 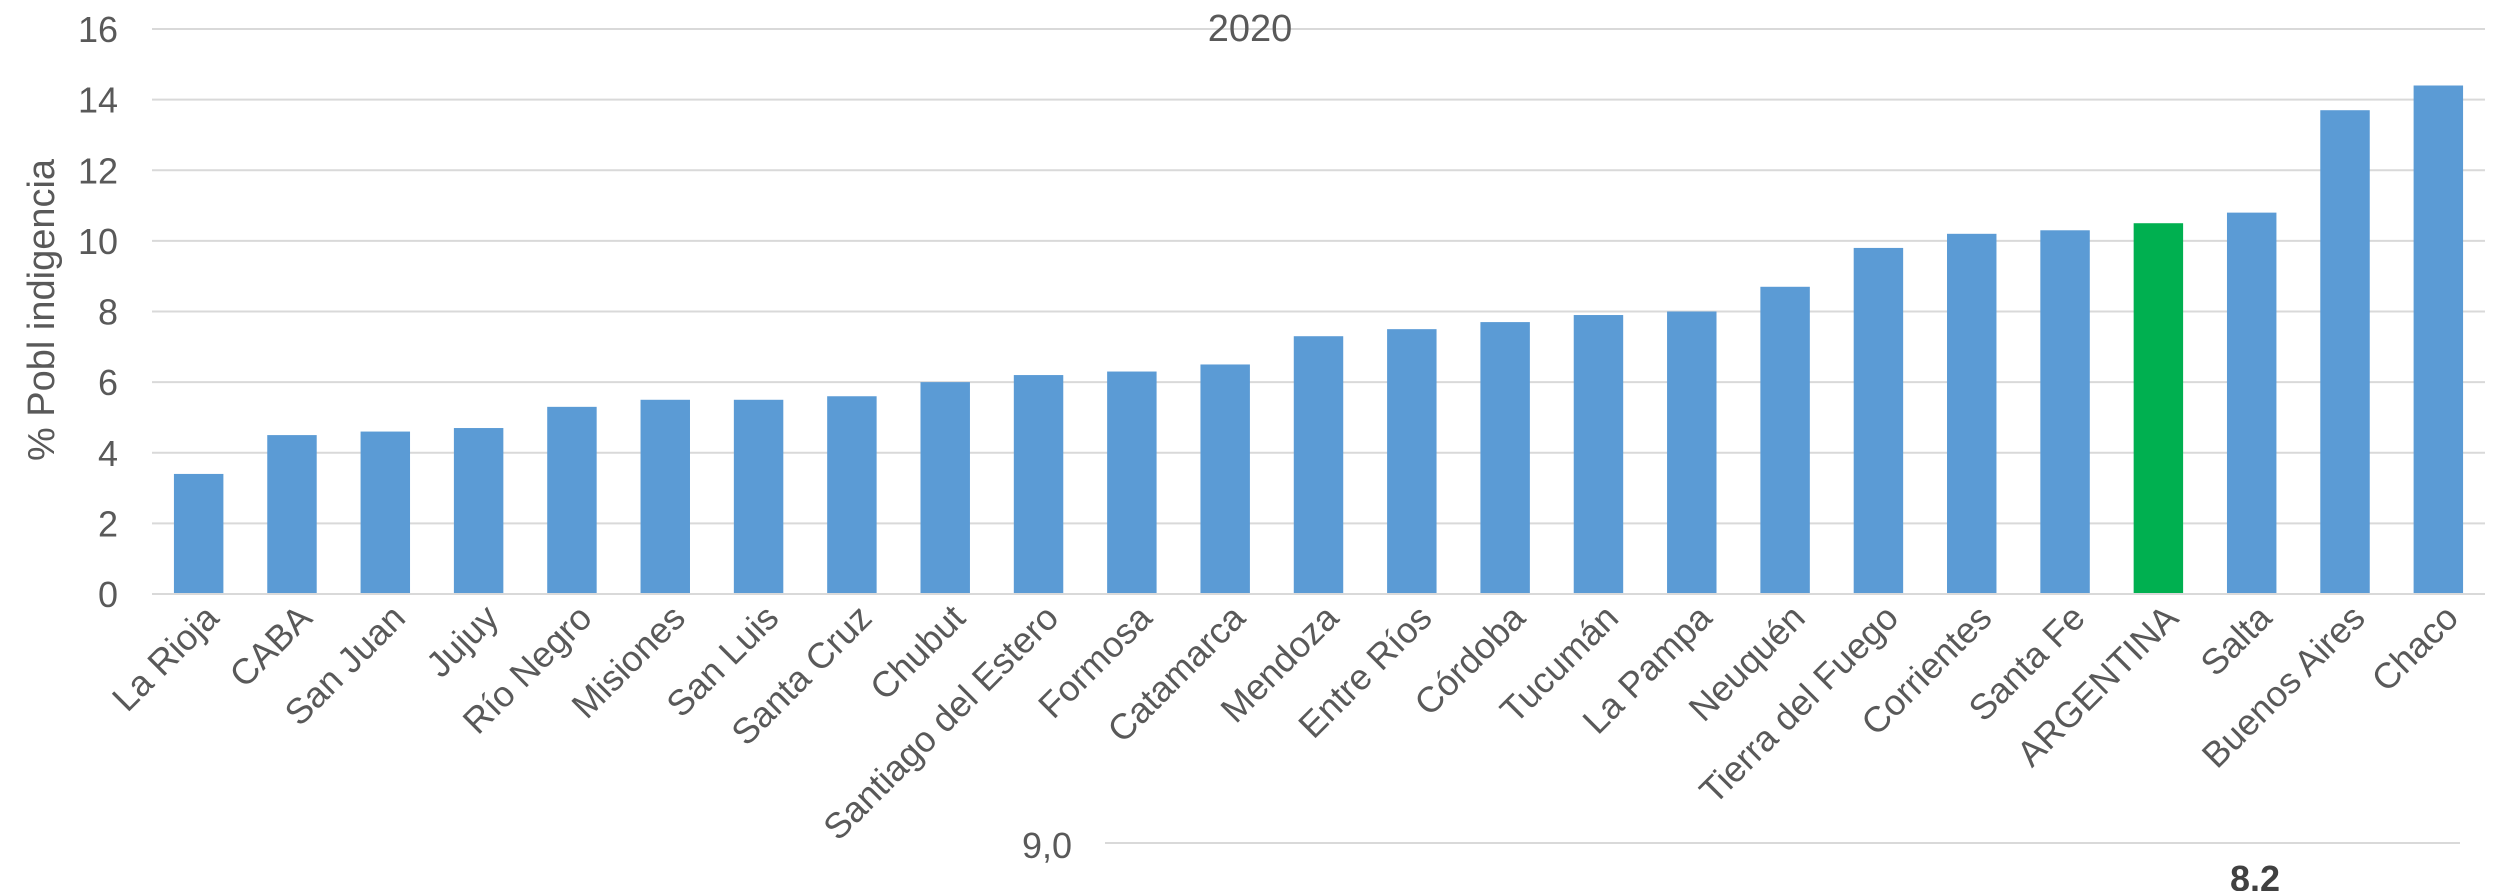 I want to click on y-tick-label: 4, so click(x=108, y=453).